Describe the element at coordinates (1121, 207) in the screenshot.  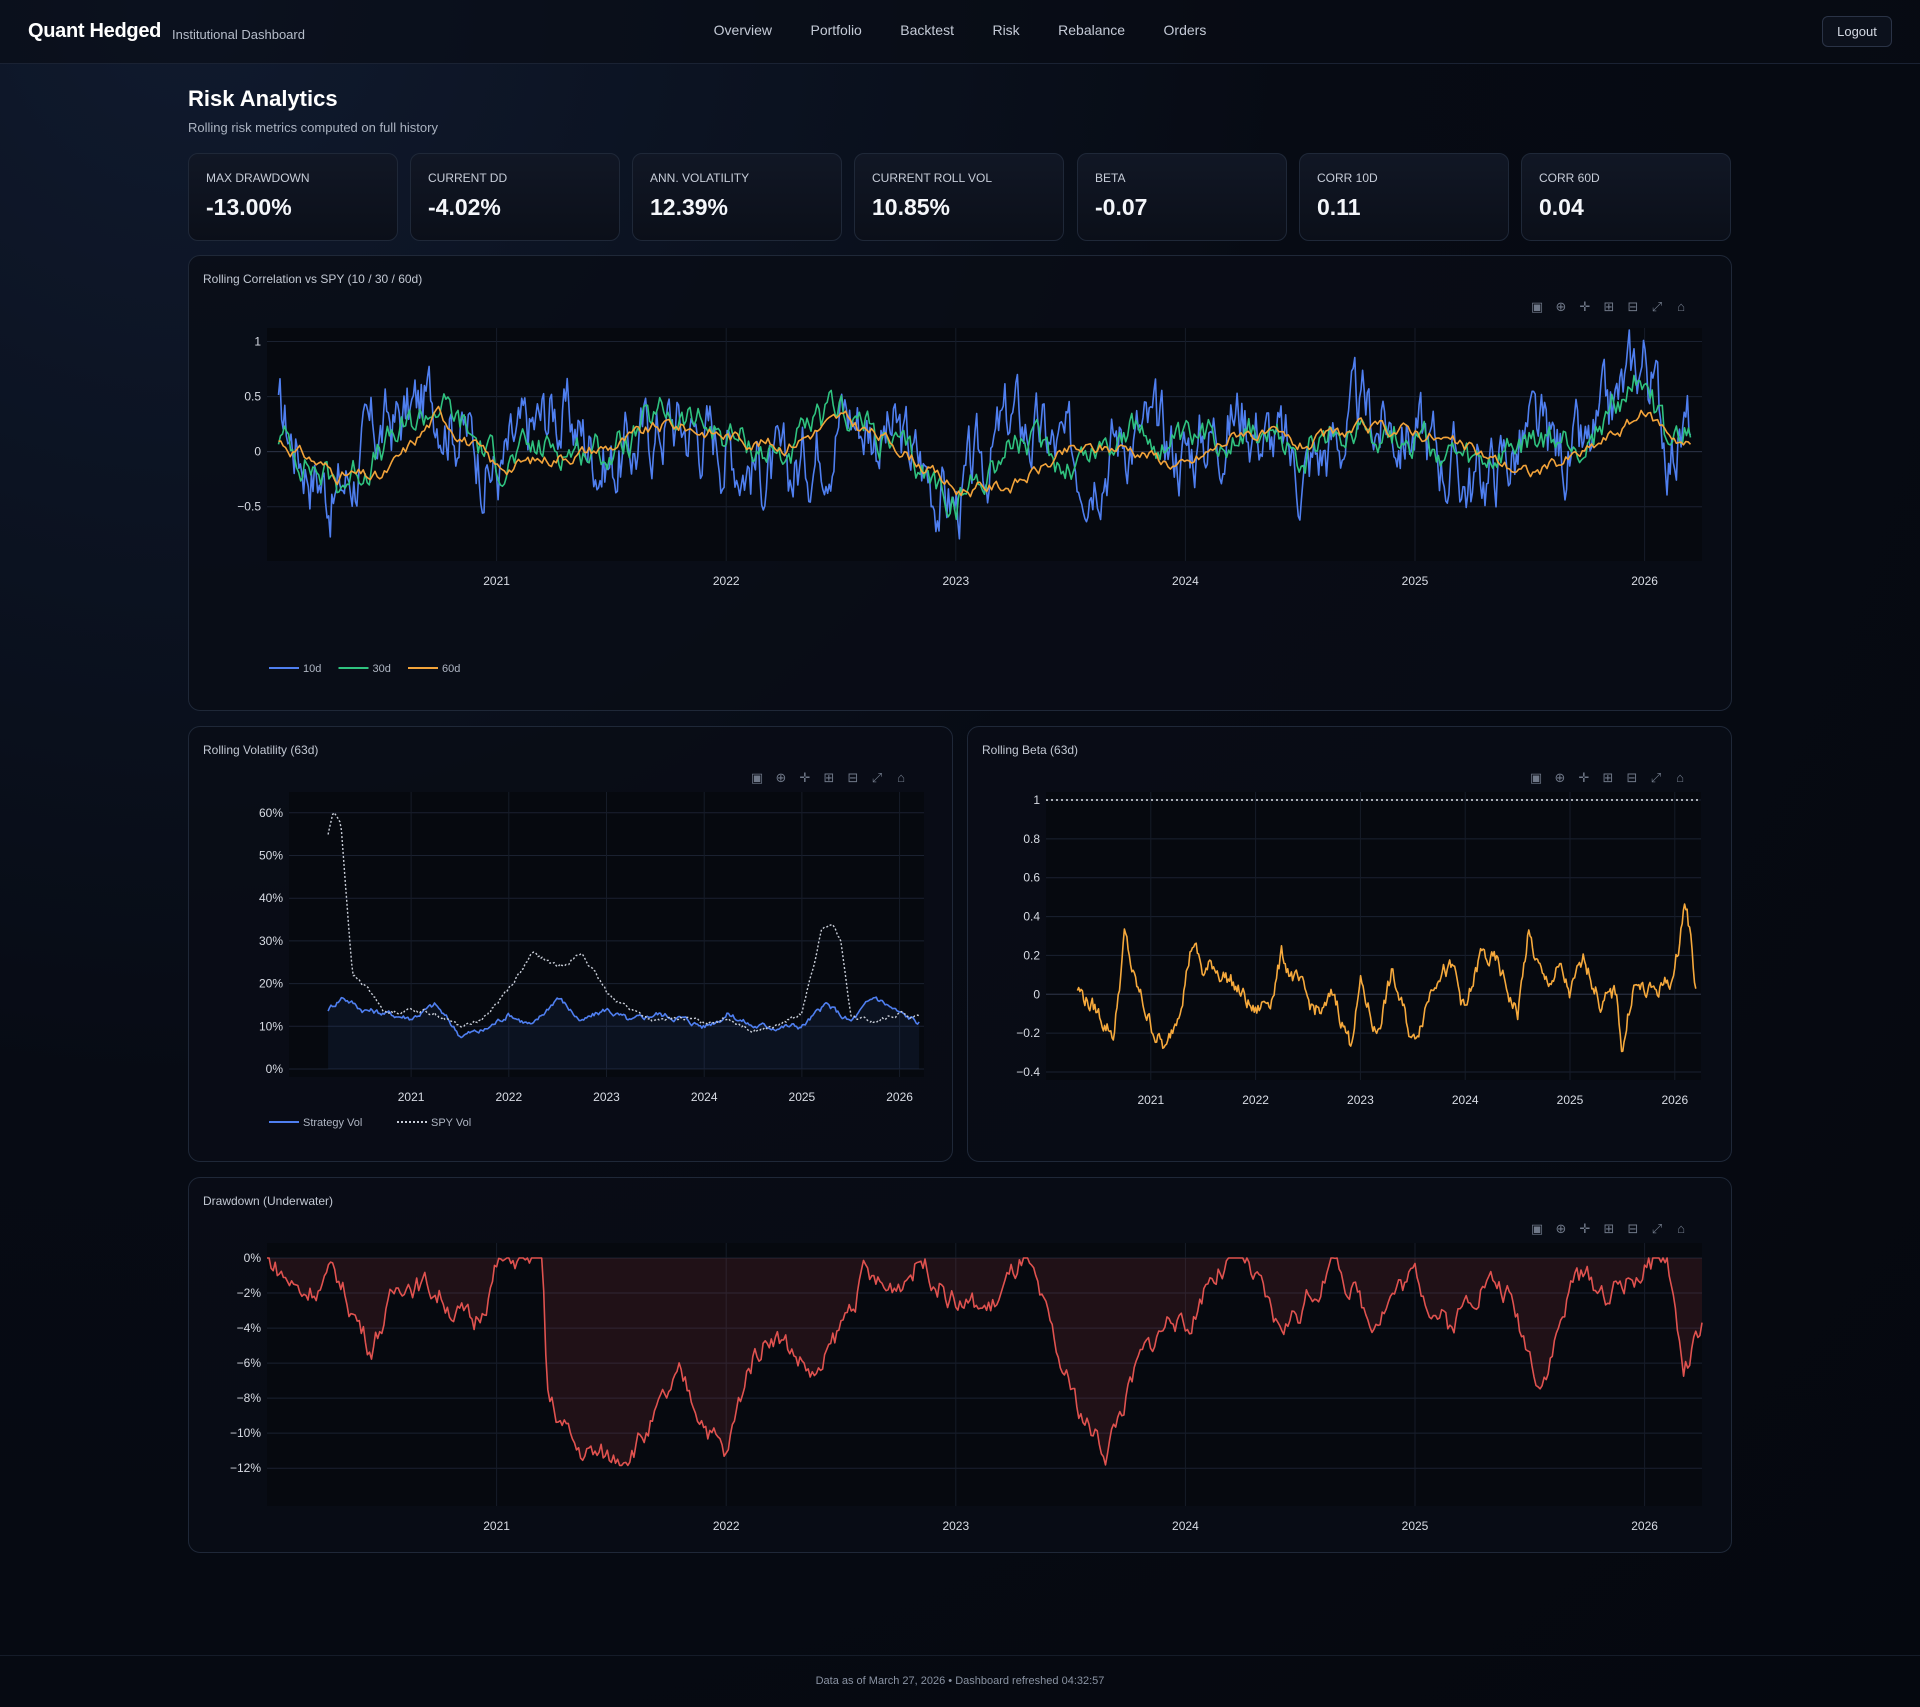
I see `kpi-value: -0.07` at that location.